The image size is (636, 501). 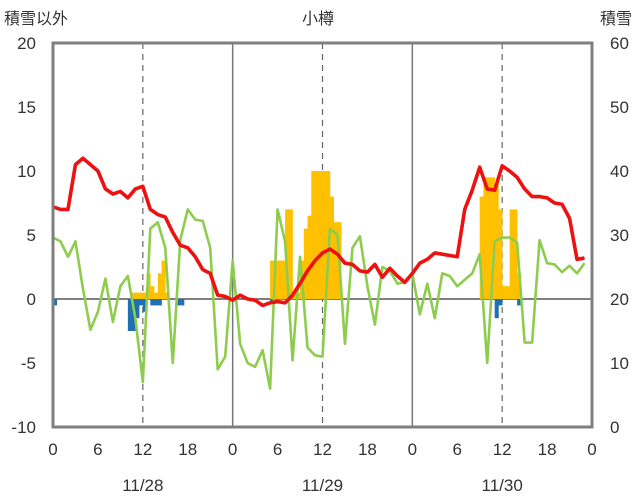 I want to click on right-tick-label: 0, so click(x=614, y=427).